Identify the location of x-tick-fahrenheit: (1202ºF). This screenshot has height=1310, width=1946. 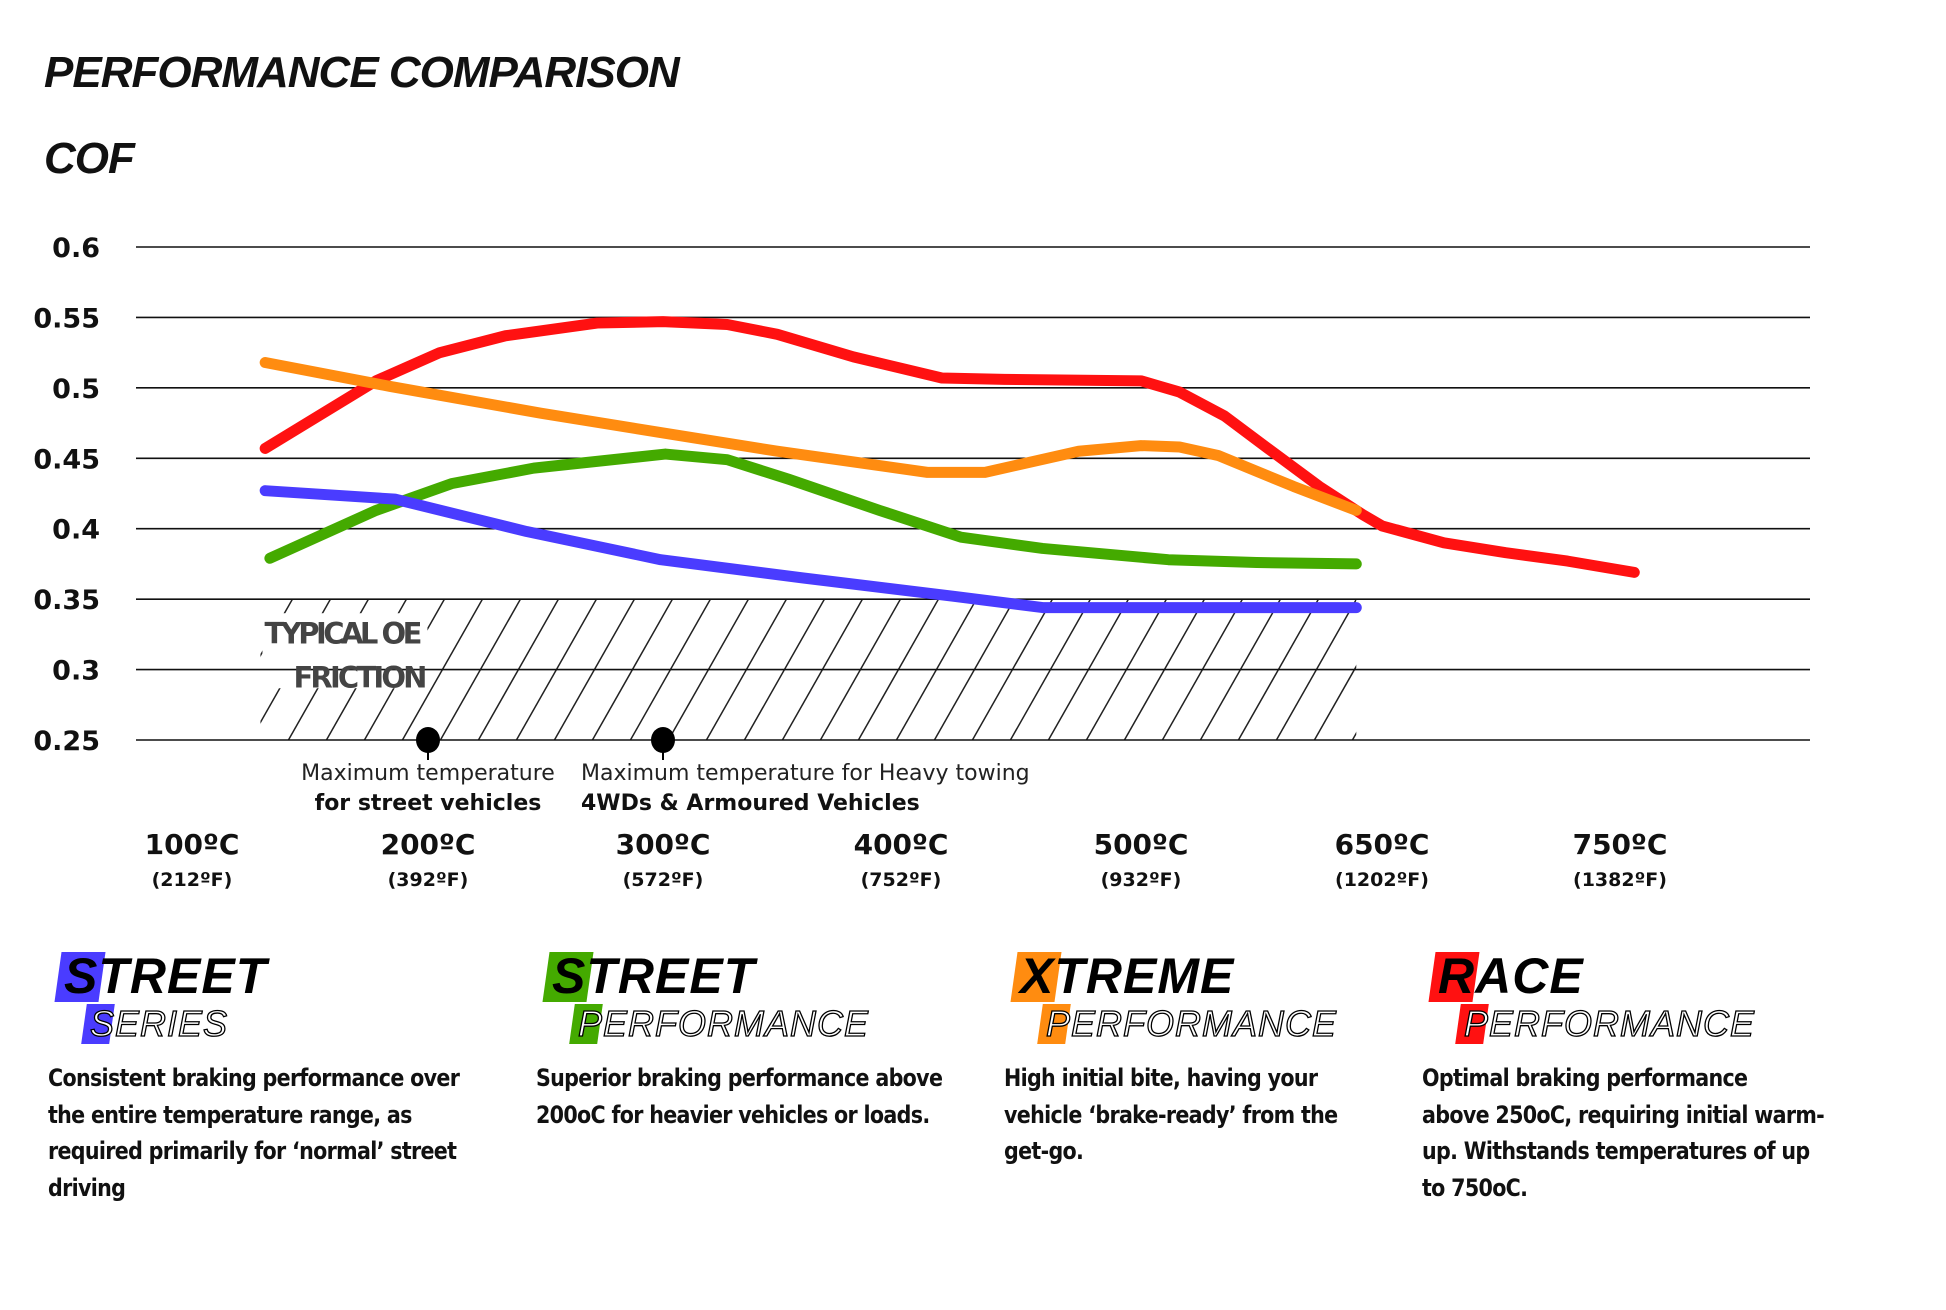
(1382, 880).